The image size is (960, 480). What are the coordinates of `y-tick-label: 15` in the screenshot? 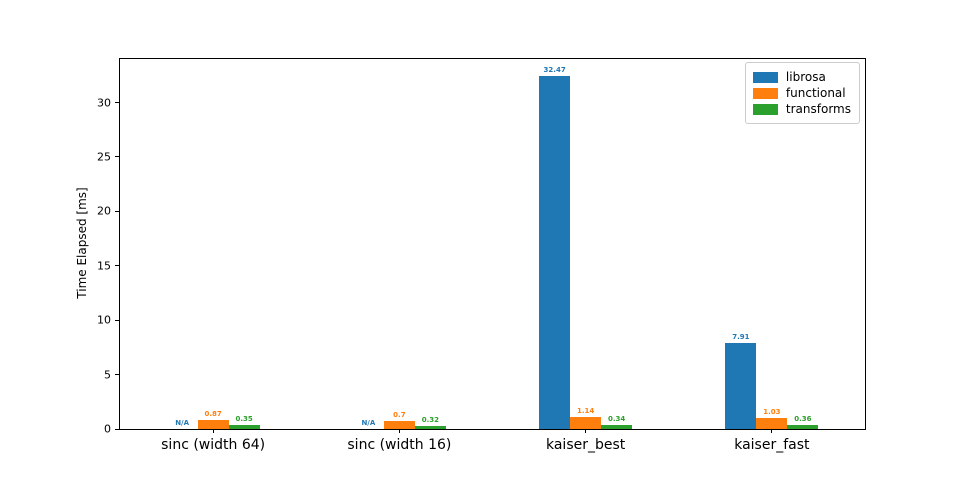 It's located at (104, 266).